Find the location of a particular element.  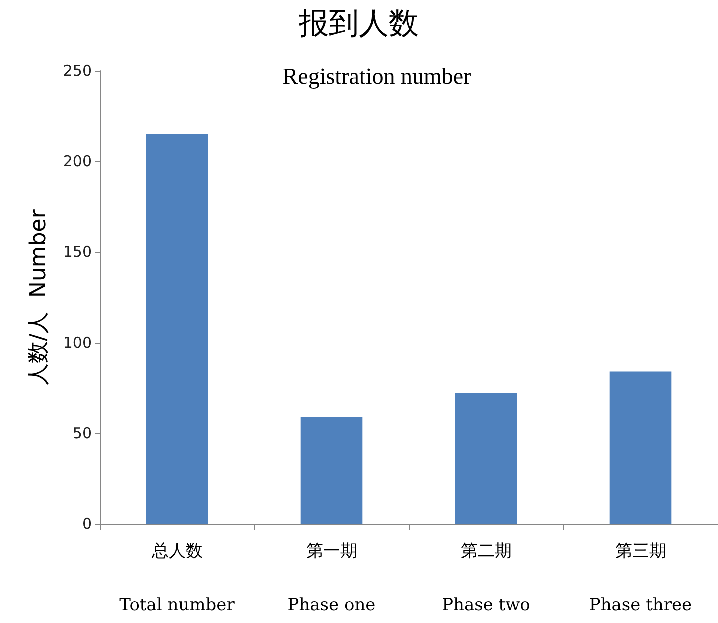

y-tick-label: 0 is located at coordinates (87, 524).